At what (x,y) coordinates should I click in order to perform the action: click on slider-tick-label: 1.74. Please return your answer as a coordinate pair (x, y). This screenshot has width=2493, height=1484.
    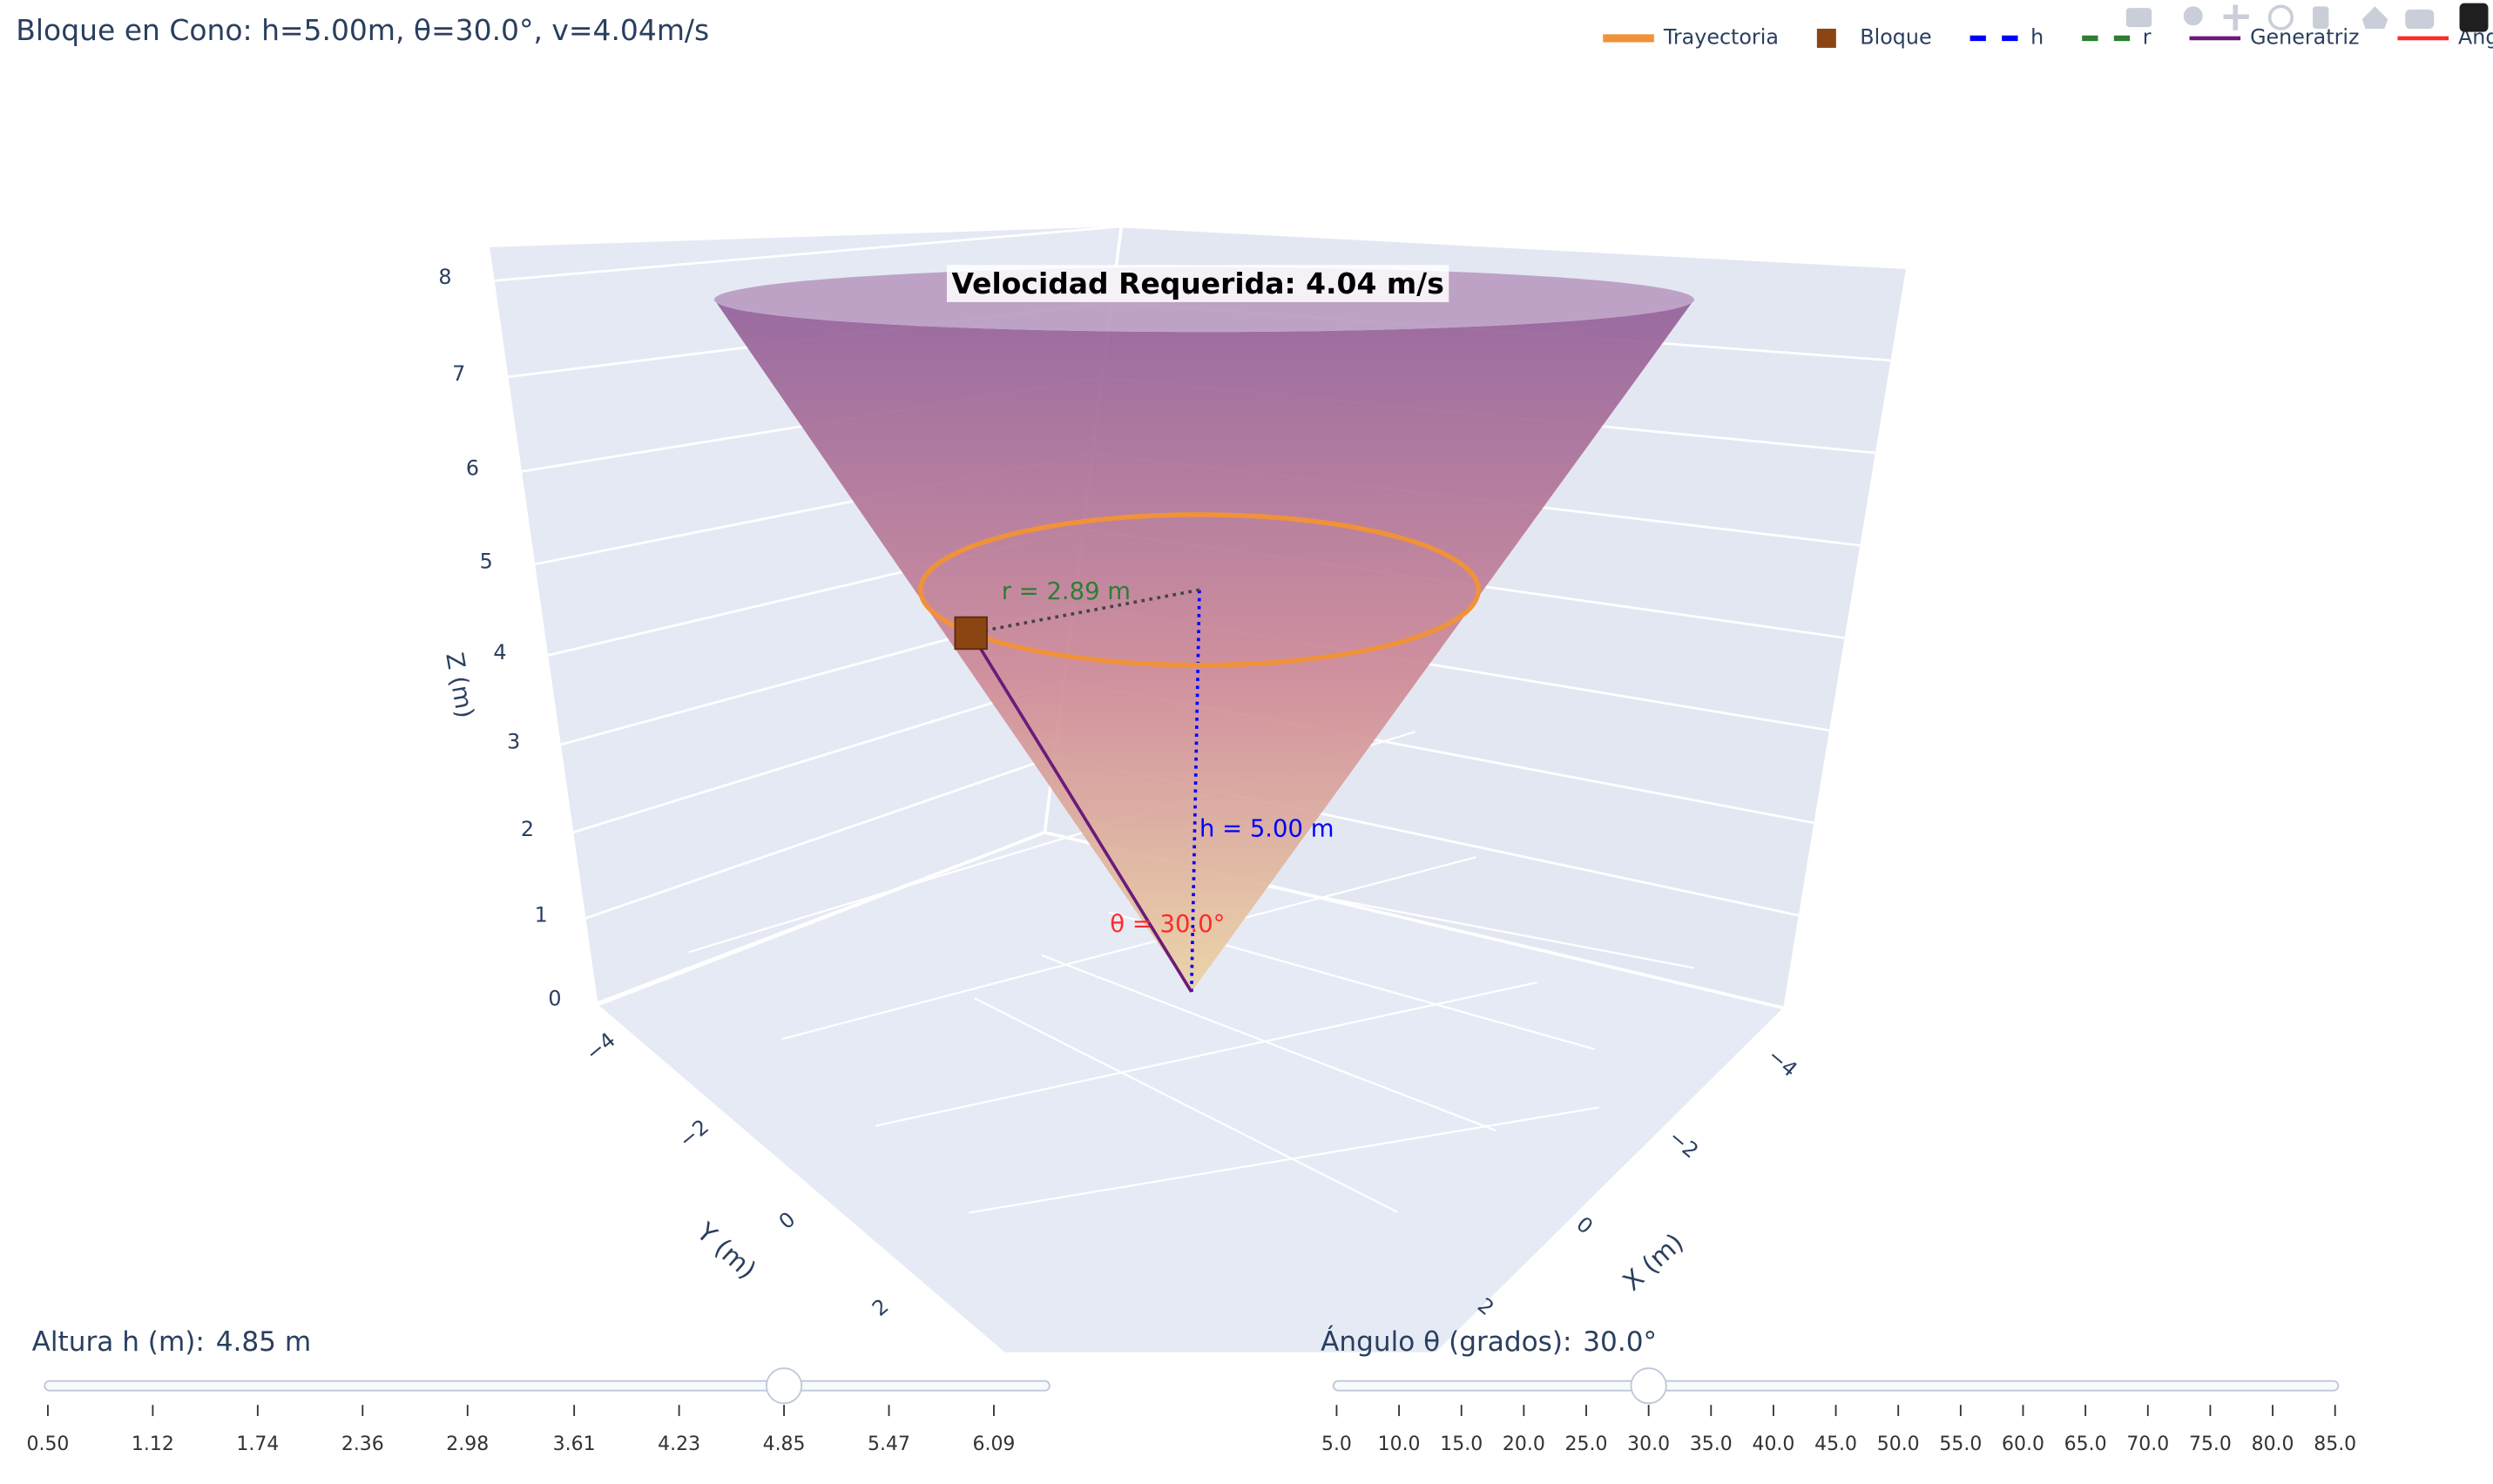
    Looking at the image, I should click on (258, 1444).